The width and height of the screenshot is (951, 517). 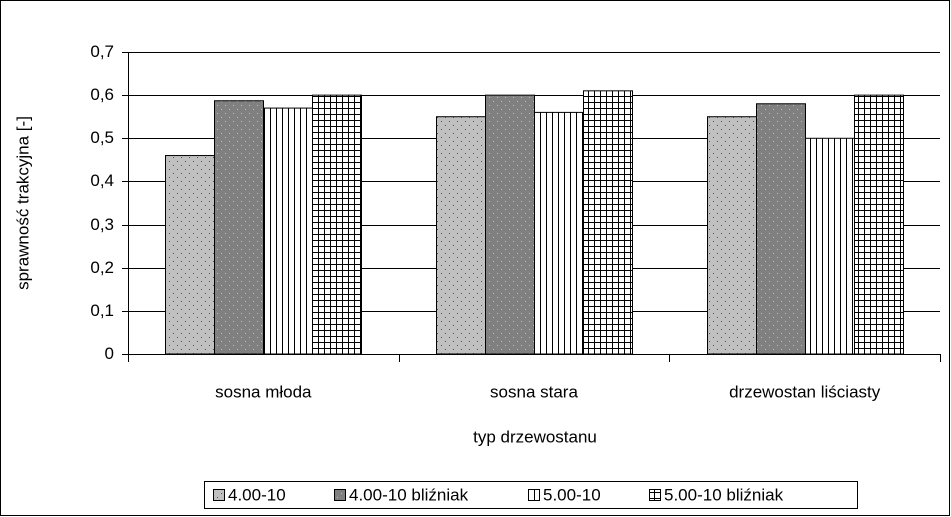 I want to click on legend-label: 4.00-10, so click(x=257, y=494).